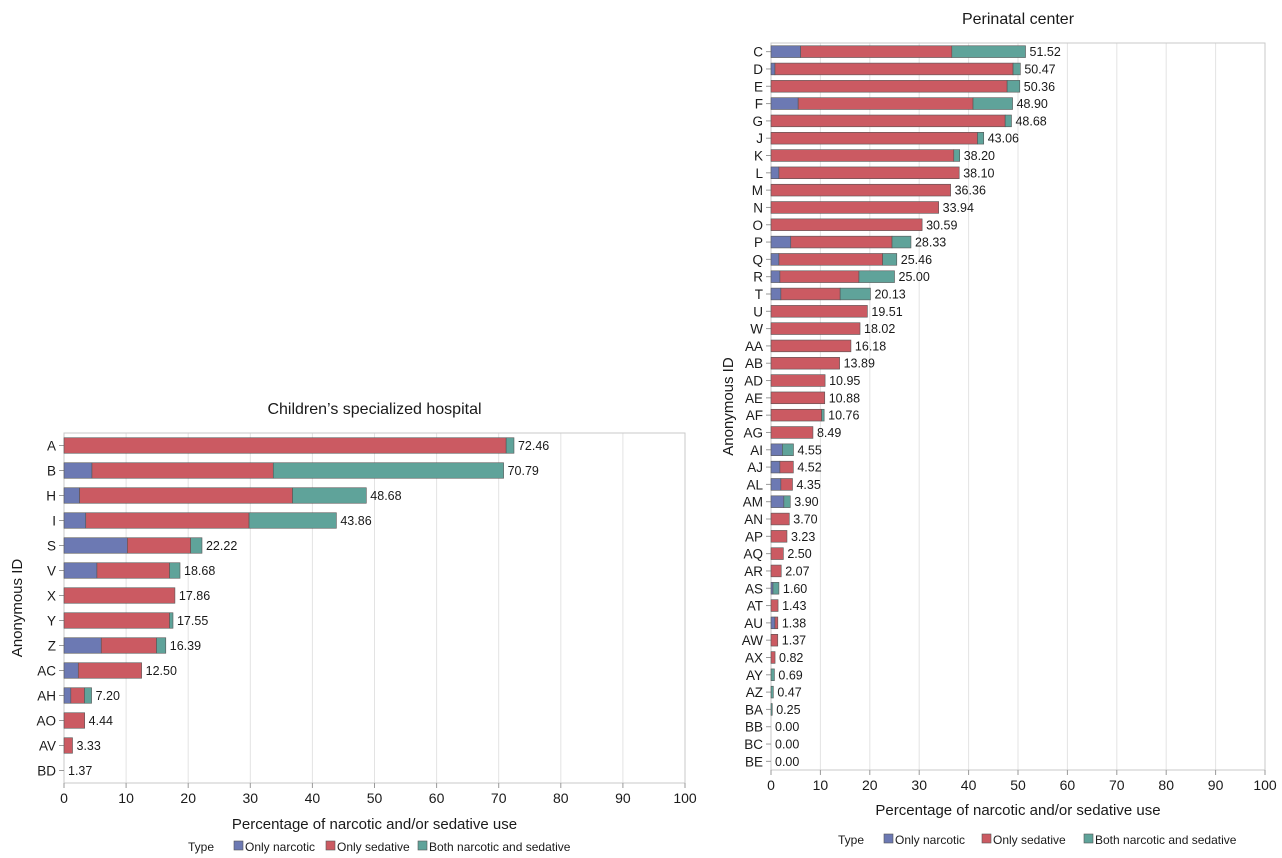 The height and width of the screenshot is (858, 1282). Describe the element at coordinates (970, 191) in the screenshot. I see `value-label-m: 36.36` at that location.